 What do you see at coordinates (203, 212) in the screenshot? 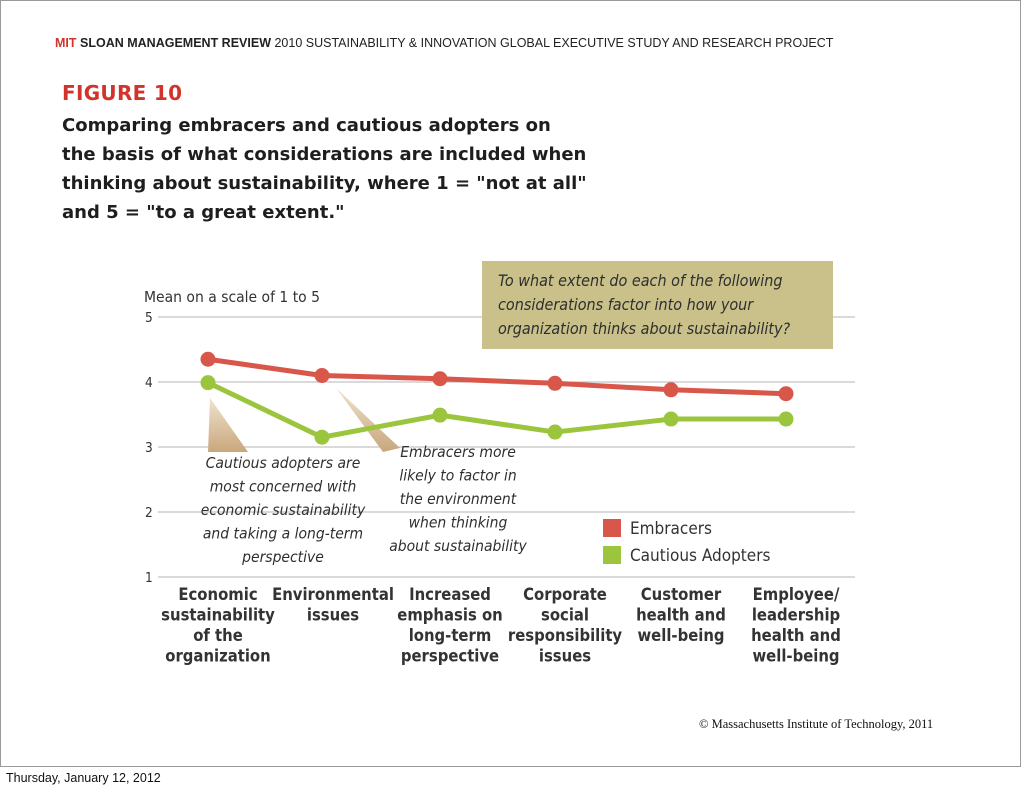
I see `caption-line: and 5 = "to a great extent."` at bounding box center [203, 212].